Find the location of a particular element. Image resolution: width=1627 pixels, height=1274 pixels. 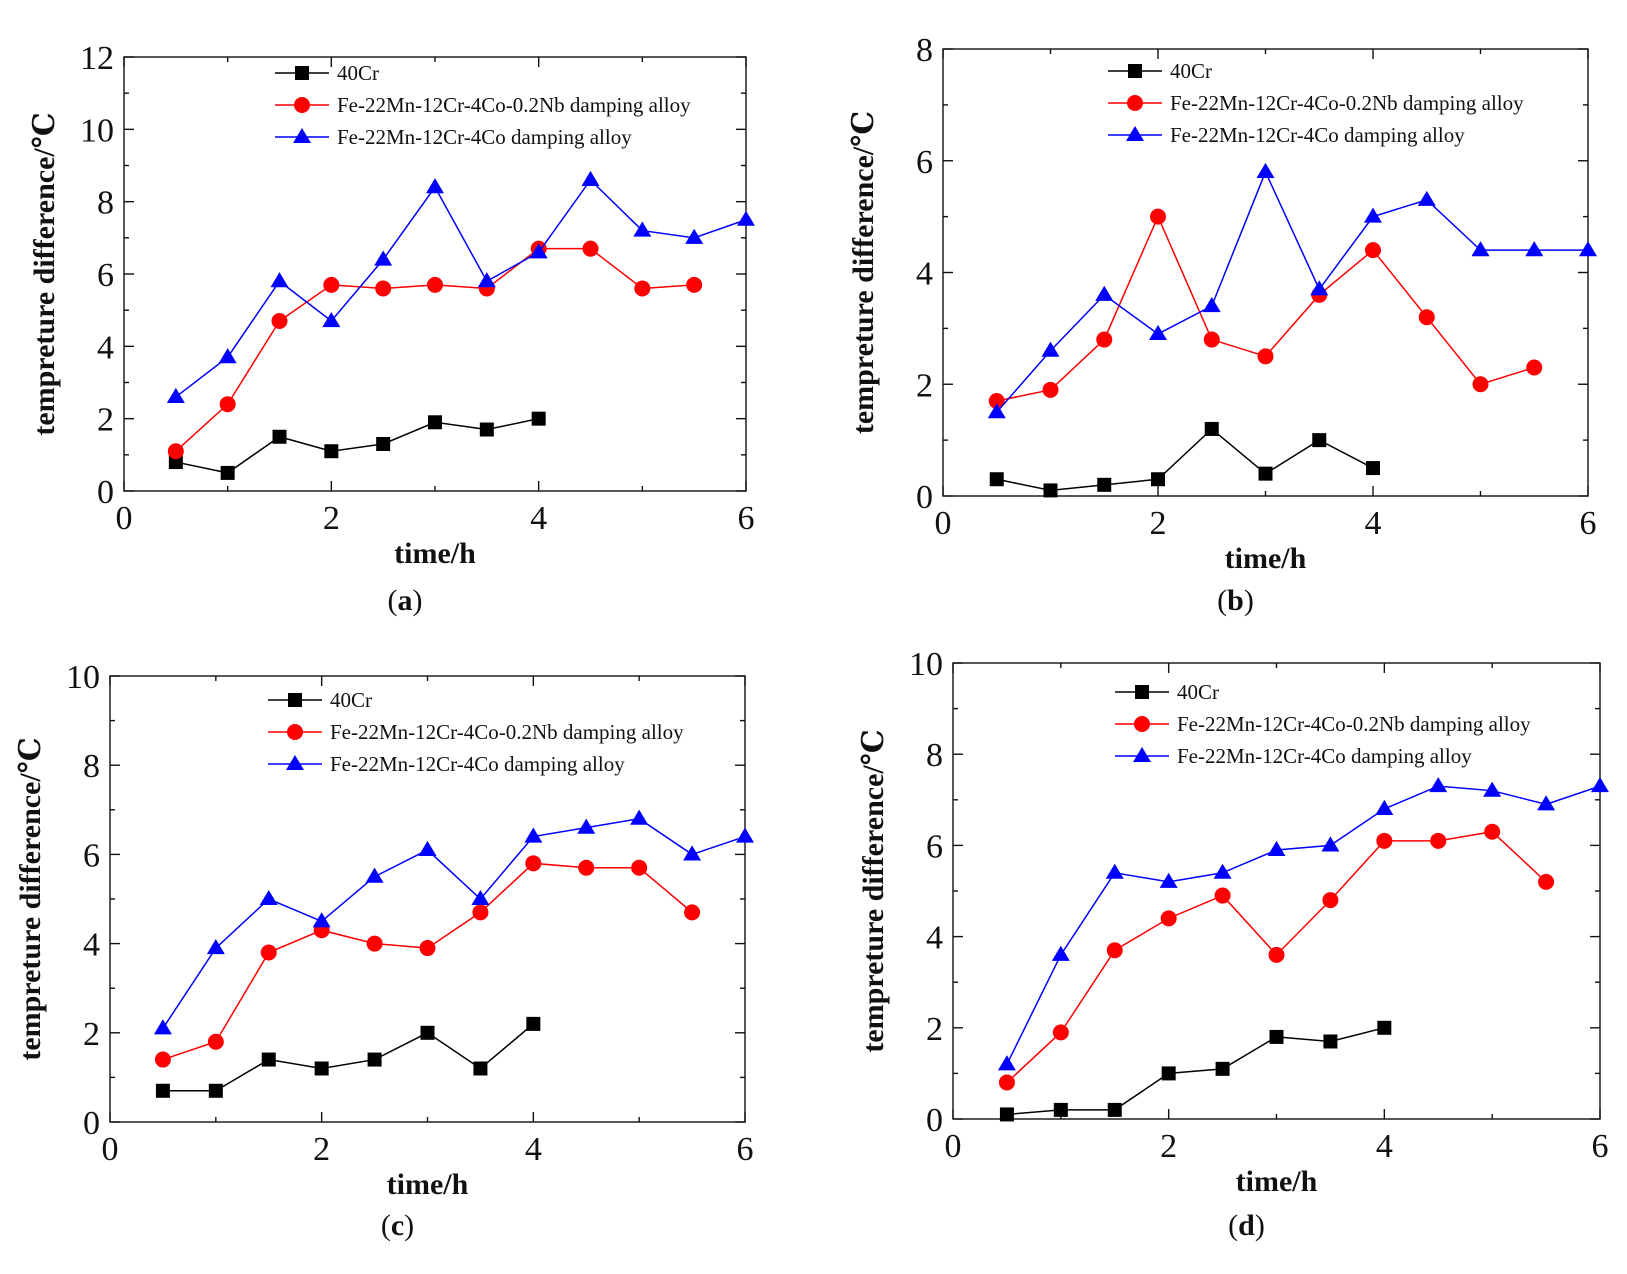

y-tick-label-b: 2 is located at coordinates (924, 385).